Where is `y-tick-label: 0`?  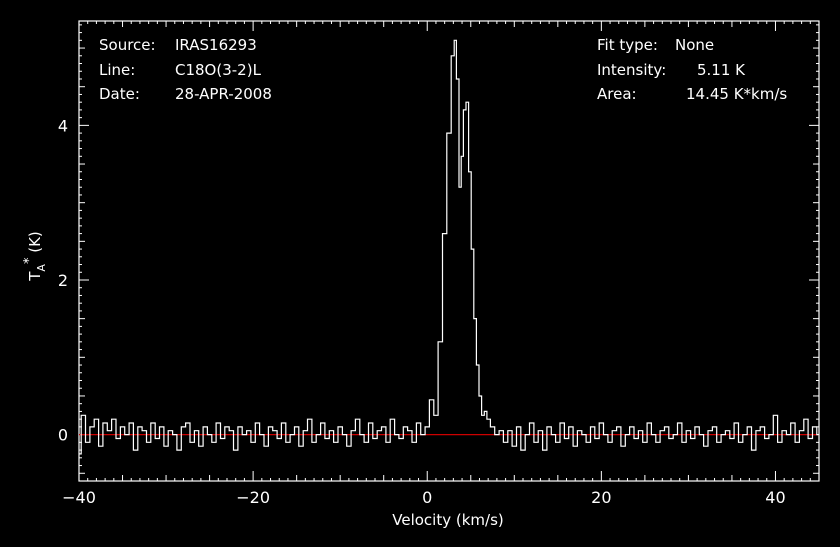 y-tick-label: 0 is located at coordinates (63, 435).